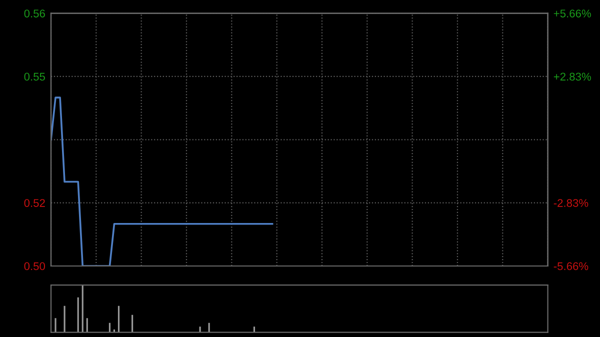  What do you see at coordinates (34, 76) in the screenshot?
I see `y-tick-label: 0.55` at bounding box center [34, 76].